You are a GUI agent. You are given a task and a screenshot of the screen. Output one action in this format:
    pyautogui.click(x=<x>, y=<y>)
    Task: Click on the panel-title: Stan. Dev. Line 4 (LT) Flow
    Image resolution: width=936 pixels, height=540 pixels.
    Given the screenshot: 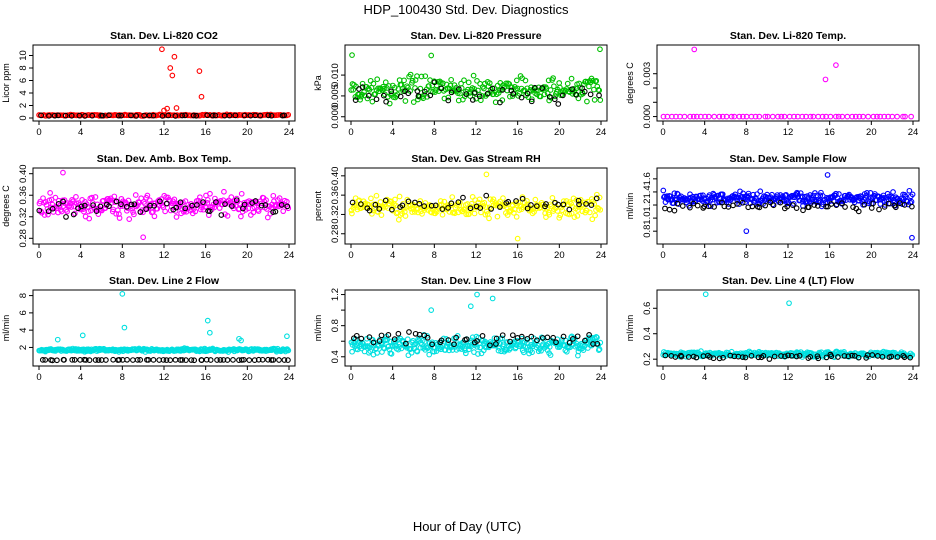 What is the action you would take?
    pyautogui.click(x=788, y=281)
    